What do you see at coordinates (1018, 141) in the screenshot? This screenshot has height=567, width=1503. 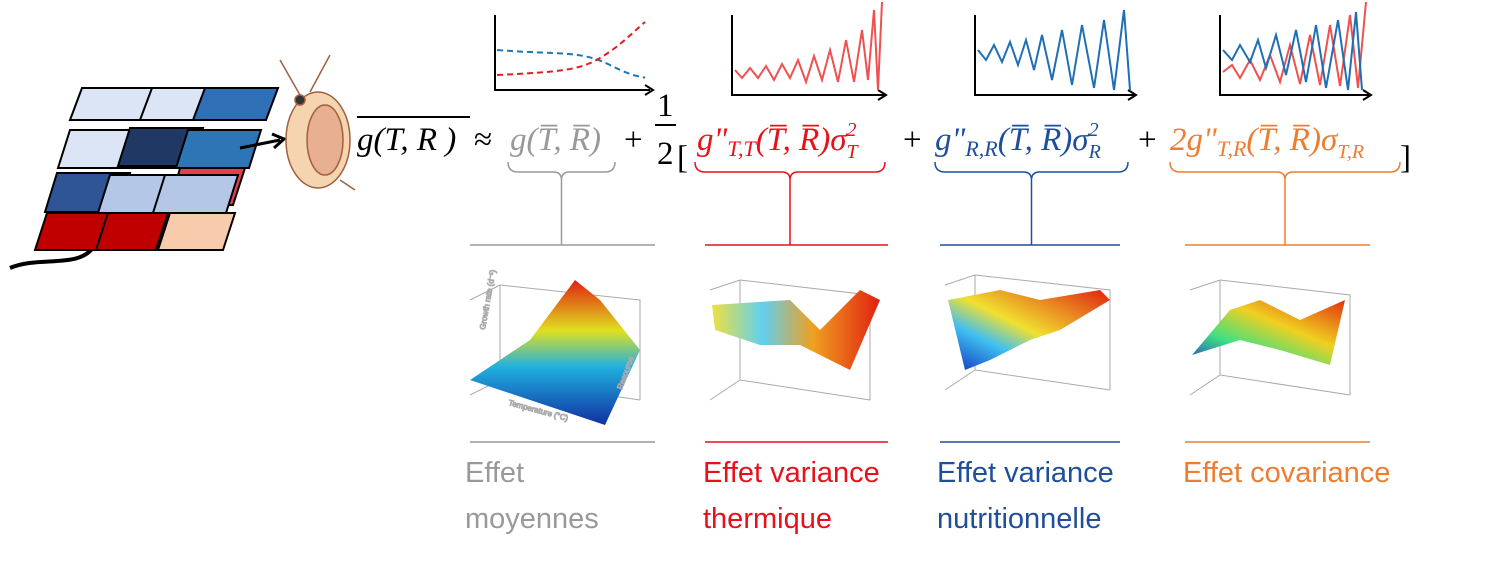 I see `nutrient-term: g"R,R(T̅, R̅)σ2 R` at bounding box center [1018, 141].